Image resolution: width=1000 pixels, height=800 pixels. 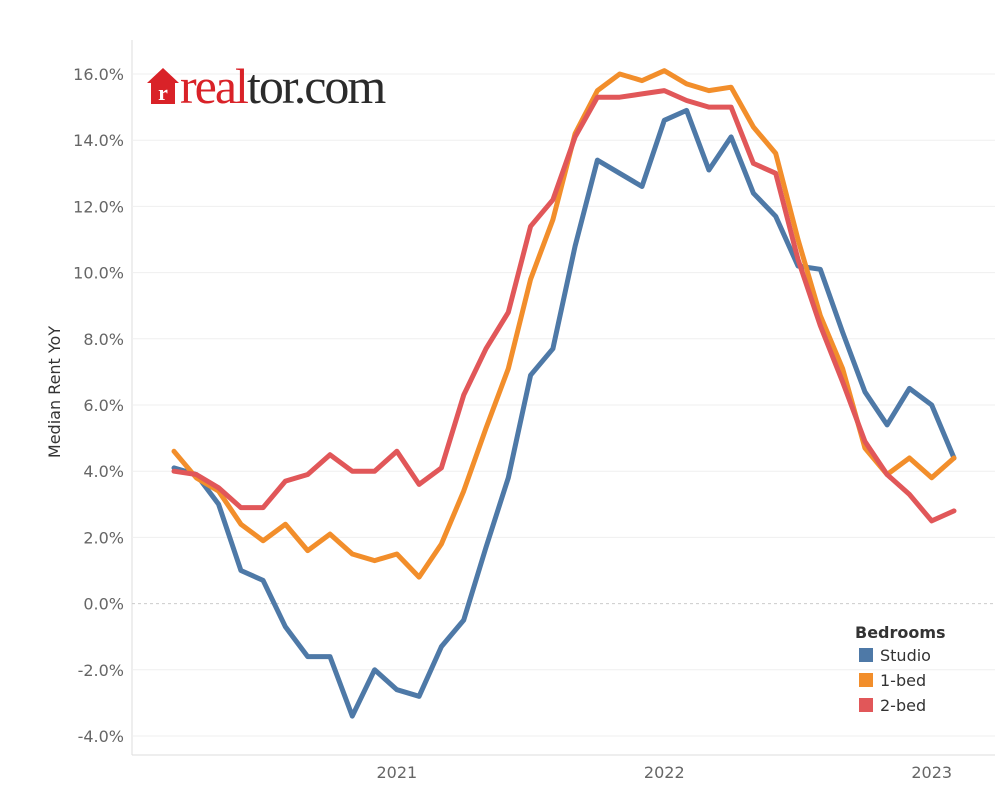 I want to click on logo-wordmark-dark: tor.com, so click(x=316, y=86).